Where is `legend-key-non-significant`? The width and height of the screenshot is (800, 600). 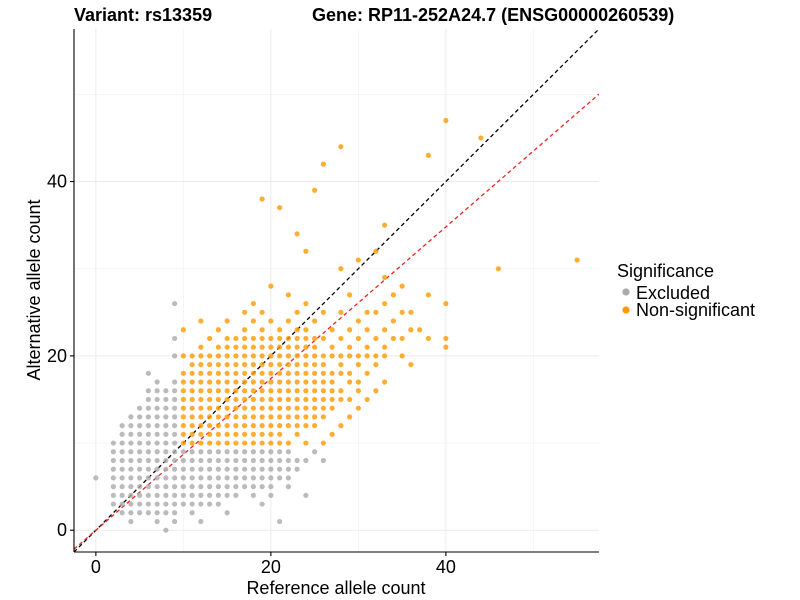
legend-key-non-significant is located at coordinates (626, 310).